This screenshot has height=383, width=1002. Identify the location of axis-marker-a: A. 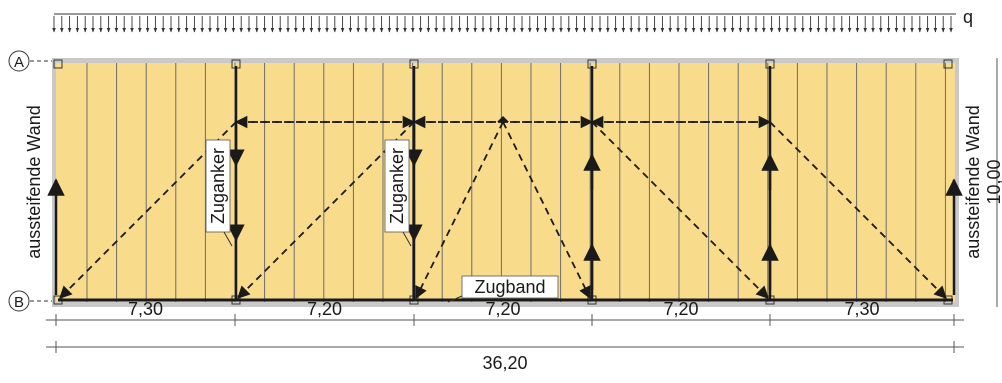
(30, 61).